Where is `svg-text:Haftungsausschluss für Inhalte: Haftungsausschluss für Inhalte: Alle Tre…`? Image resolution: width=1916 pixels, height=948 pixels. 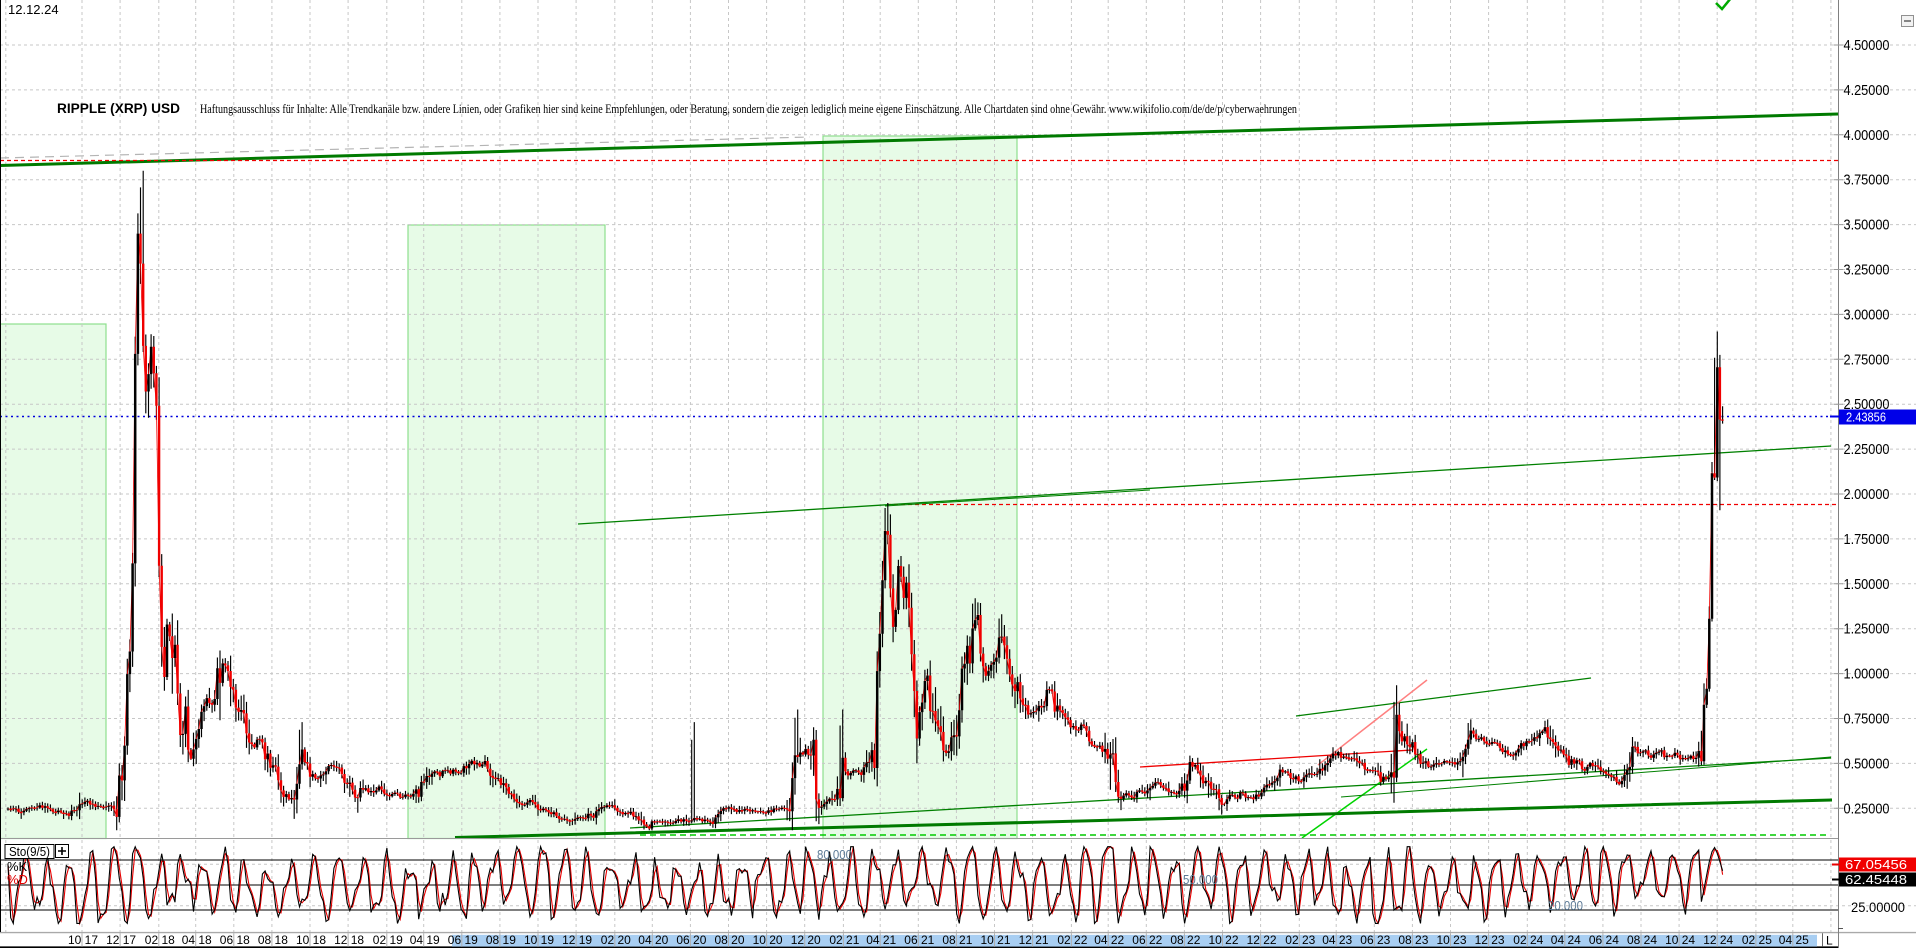 svg-text:Haftungsausschluss für Inhalte: Haftungsausschluss für Inhalte: Alle Tre… is located at coordinates (748, 108).